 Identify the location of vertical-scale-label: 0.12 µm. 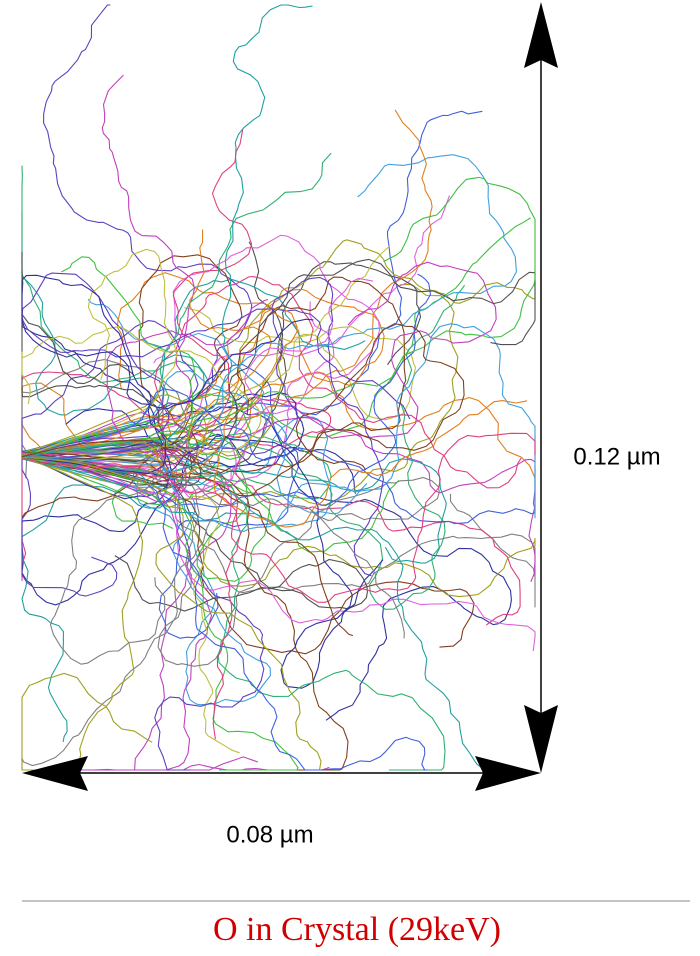
(616, 456).